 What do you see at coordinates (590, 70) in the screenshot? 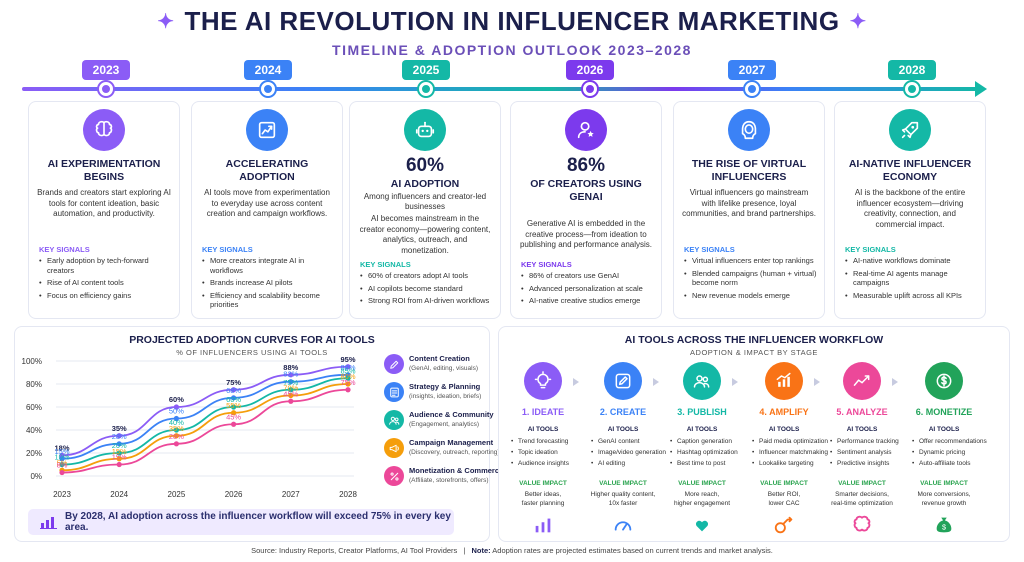
I see `year-badge-2026: 2026` at bounding box center [590, 70].